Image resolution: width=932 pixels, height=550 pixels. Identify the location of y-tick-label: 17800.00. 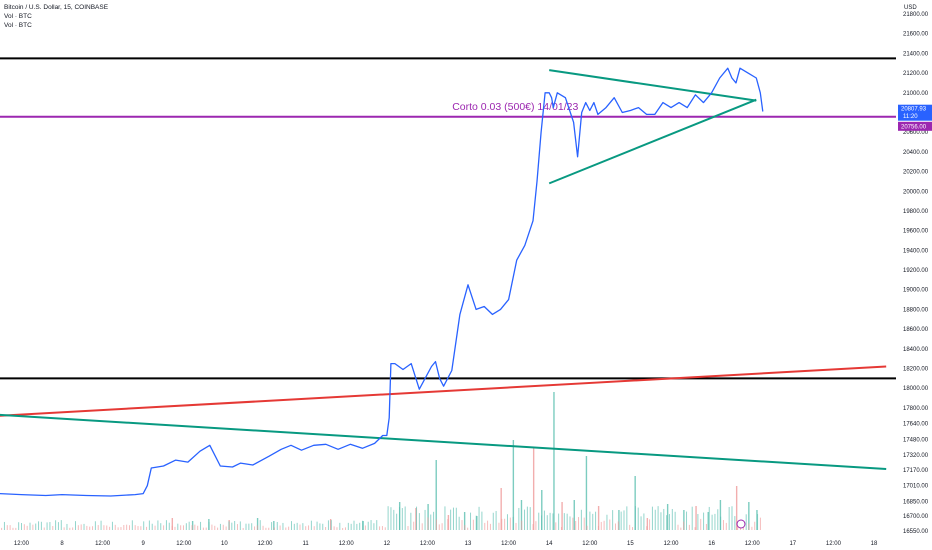
(916, 409).